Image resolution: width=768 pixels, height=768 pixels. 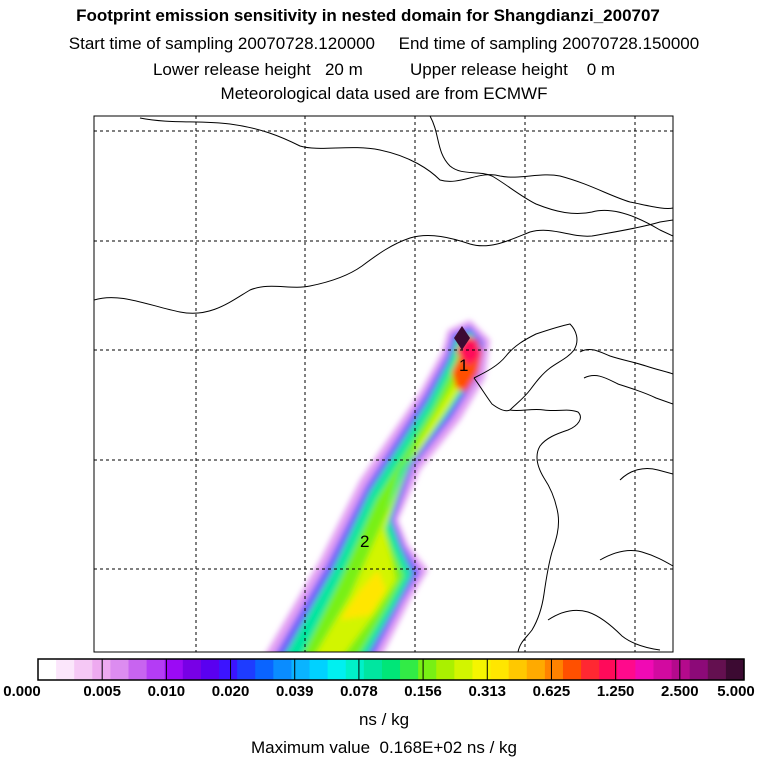 What do you see at coordinates (365, 541) in the screenshot?
I see `marker-label-2: 2` at bounding box center [365, 541].